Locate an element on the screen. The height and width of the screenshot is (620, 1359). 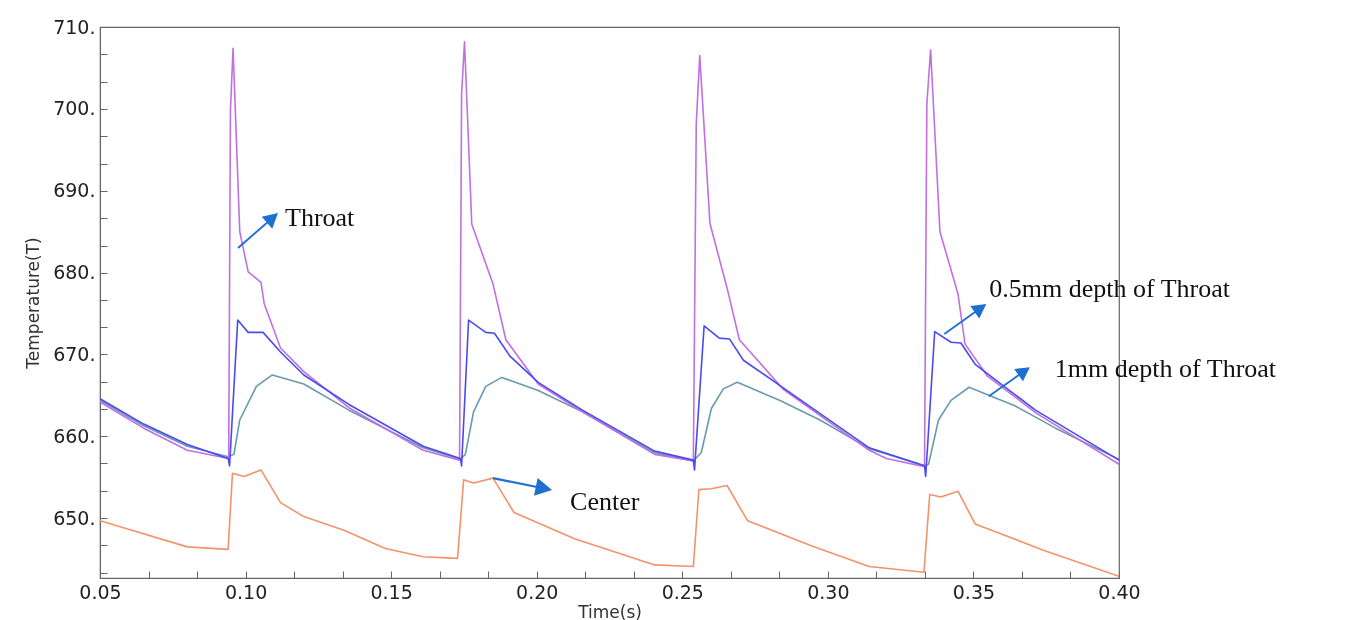
x-tick-label: 0.20 is located at coordinates (537, 591).